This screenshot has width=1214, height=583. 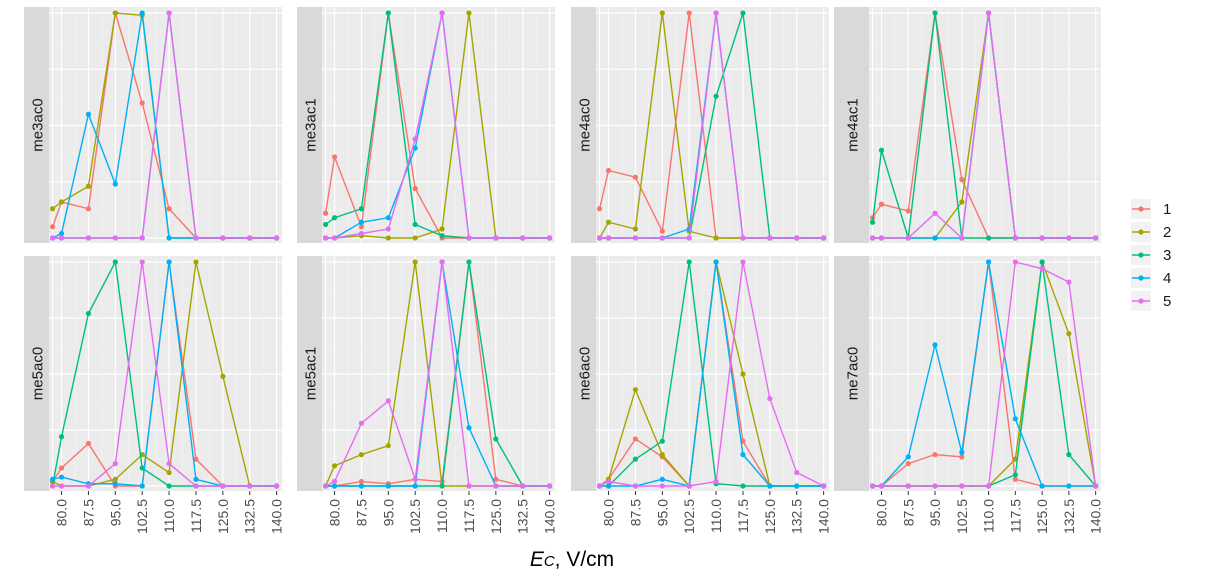 I want to click on legend-key-point, so click(x=1141, y=232).